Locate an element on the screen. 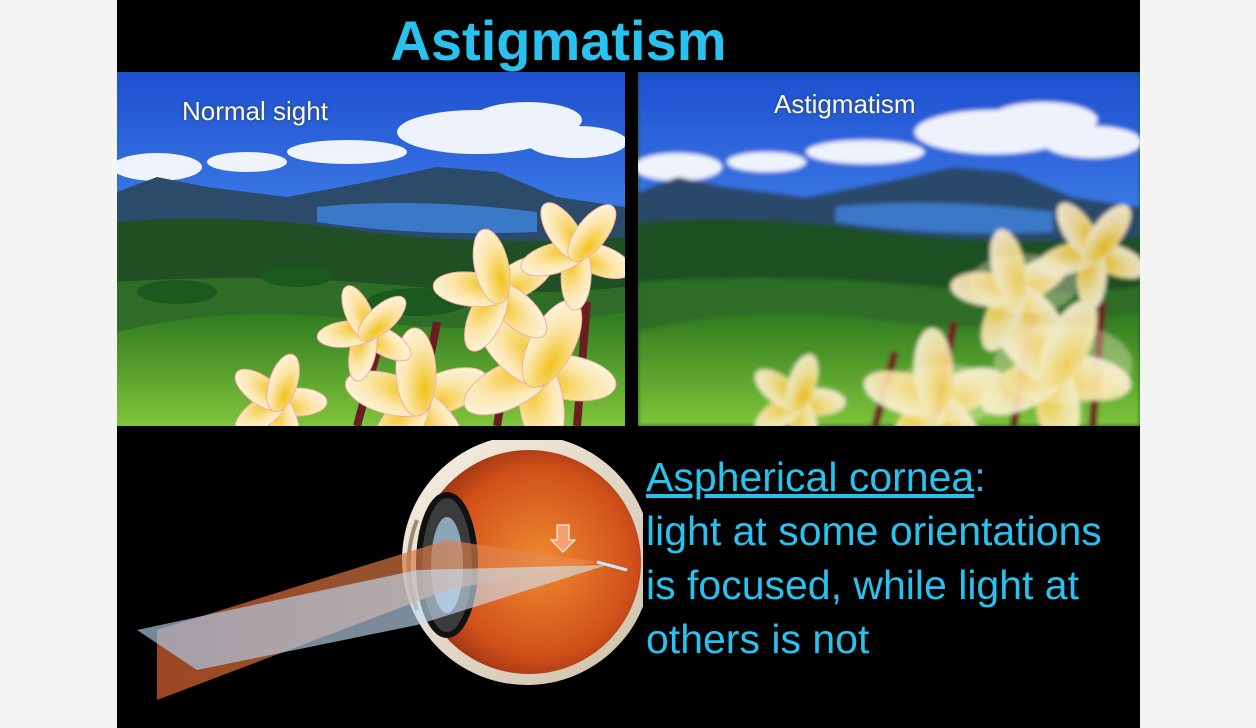 This screenshot has width=1256, height=728. photo-label-astigmatism: Astigmatism is located at coordinates (845, 104).